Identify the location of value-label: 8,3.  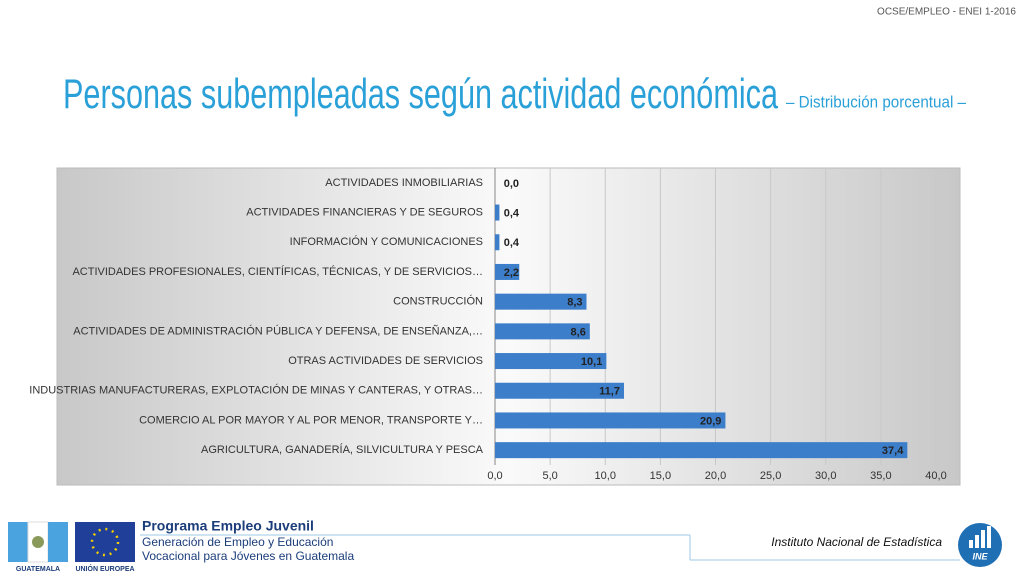
(574, 303).